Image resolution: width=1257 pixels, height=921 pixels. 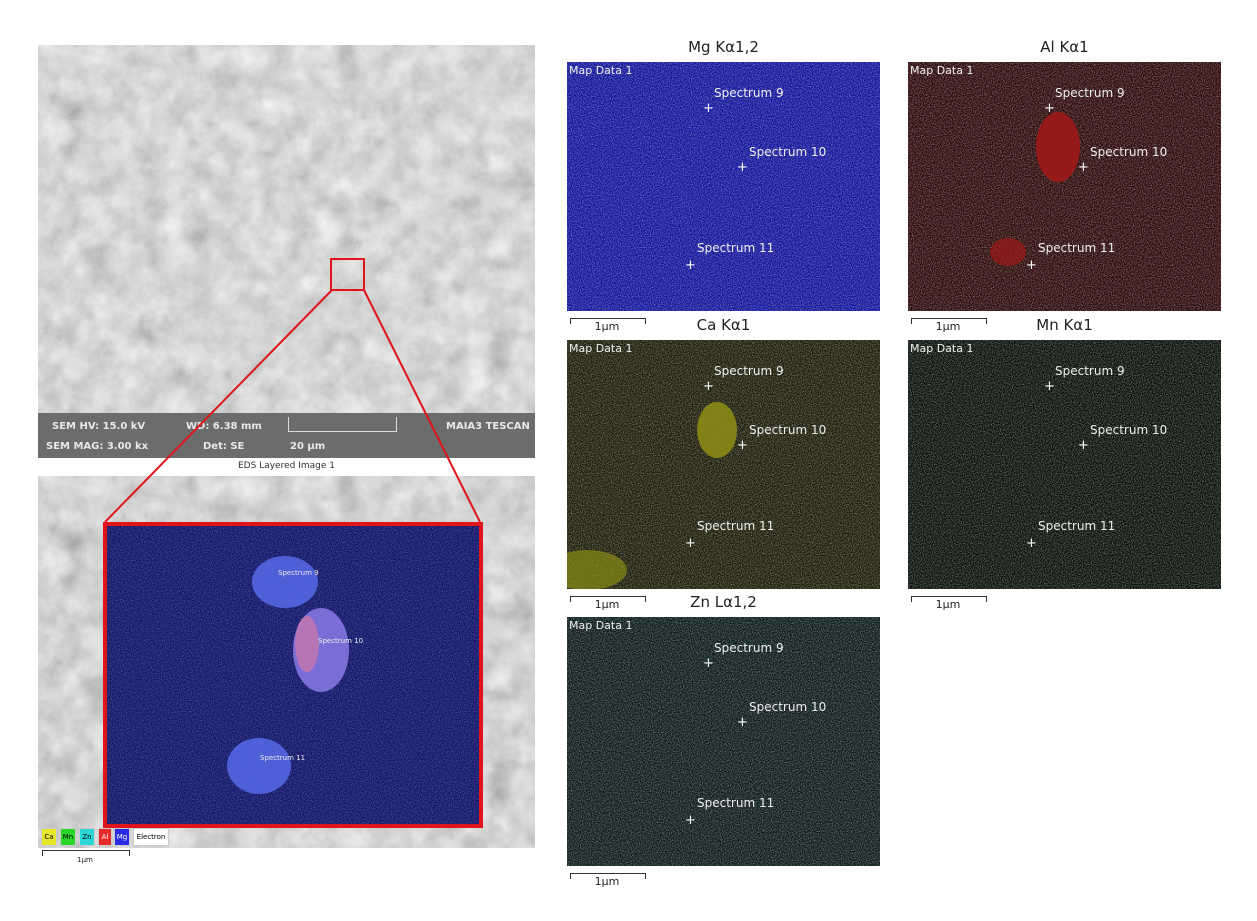 What do you see at coordinates (347, 274) in the screenshot?
I see `zoom-region-marker` at bounding box center [347, 274].